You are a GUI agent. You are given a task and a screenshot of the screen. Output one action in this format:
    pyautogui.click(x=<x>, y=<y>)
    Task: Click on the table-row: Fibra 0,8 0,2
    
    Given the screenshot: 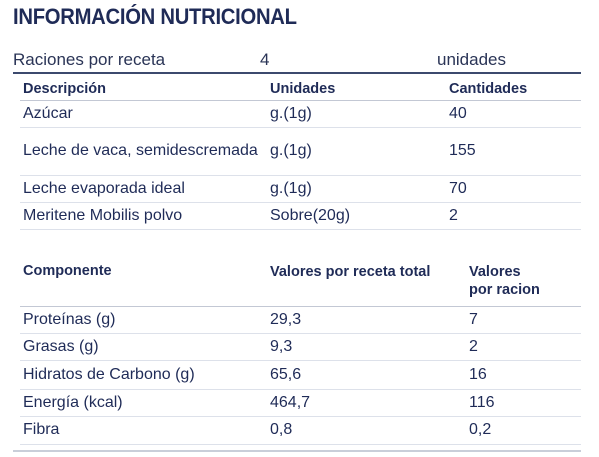 What is the action you would take?
    pyautogui.click(x=300, y=430)
    